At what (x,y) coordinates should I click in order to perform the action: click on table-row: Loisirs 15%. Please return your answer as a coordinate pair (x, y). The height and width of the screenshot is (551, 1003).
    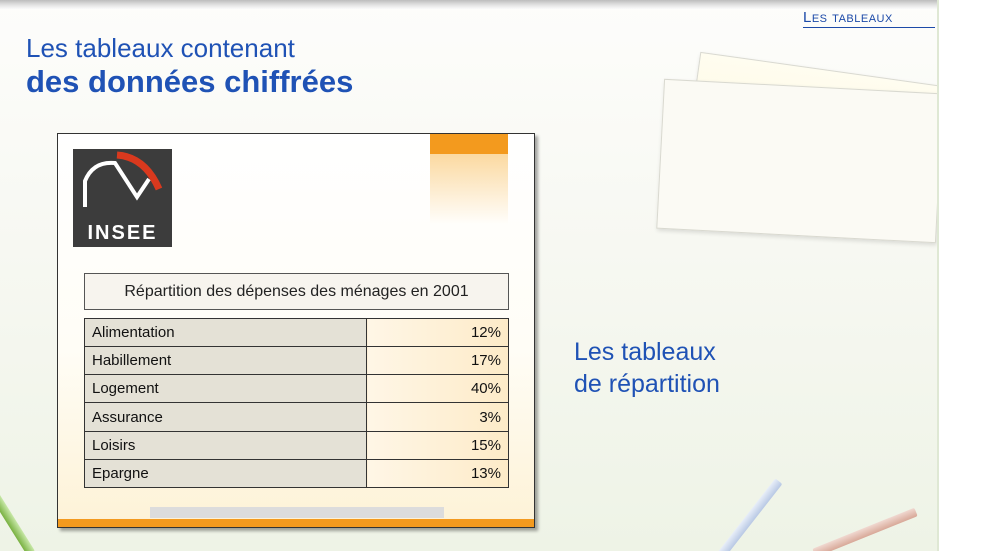
    Looking at the image, I should click on (296, 445).